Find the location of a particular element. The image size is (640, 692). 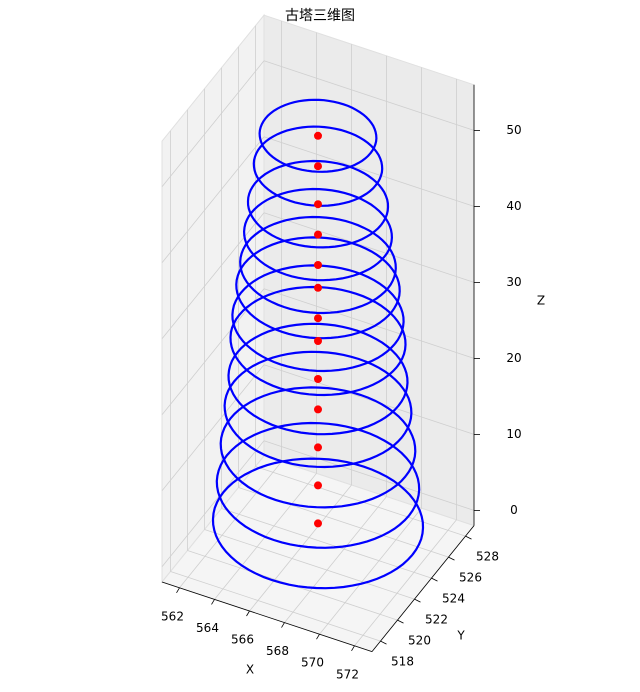

z-tick-label: 40 is located at coordinates (513, 206).